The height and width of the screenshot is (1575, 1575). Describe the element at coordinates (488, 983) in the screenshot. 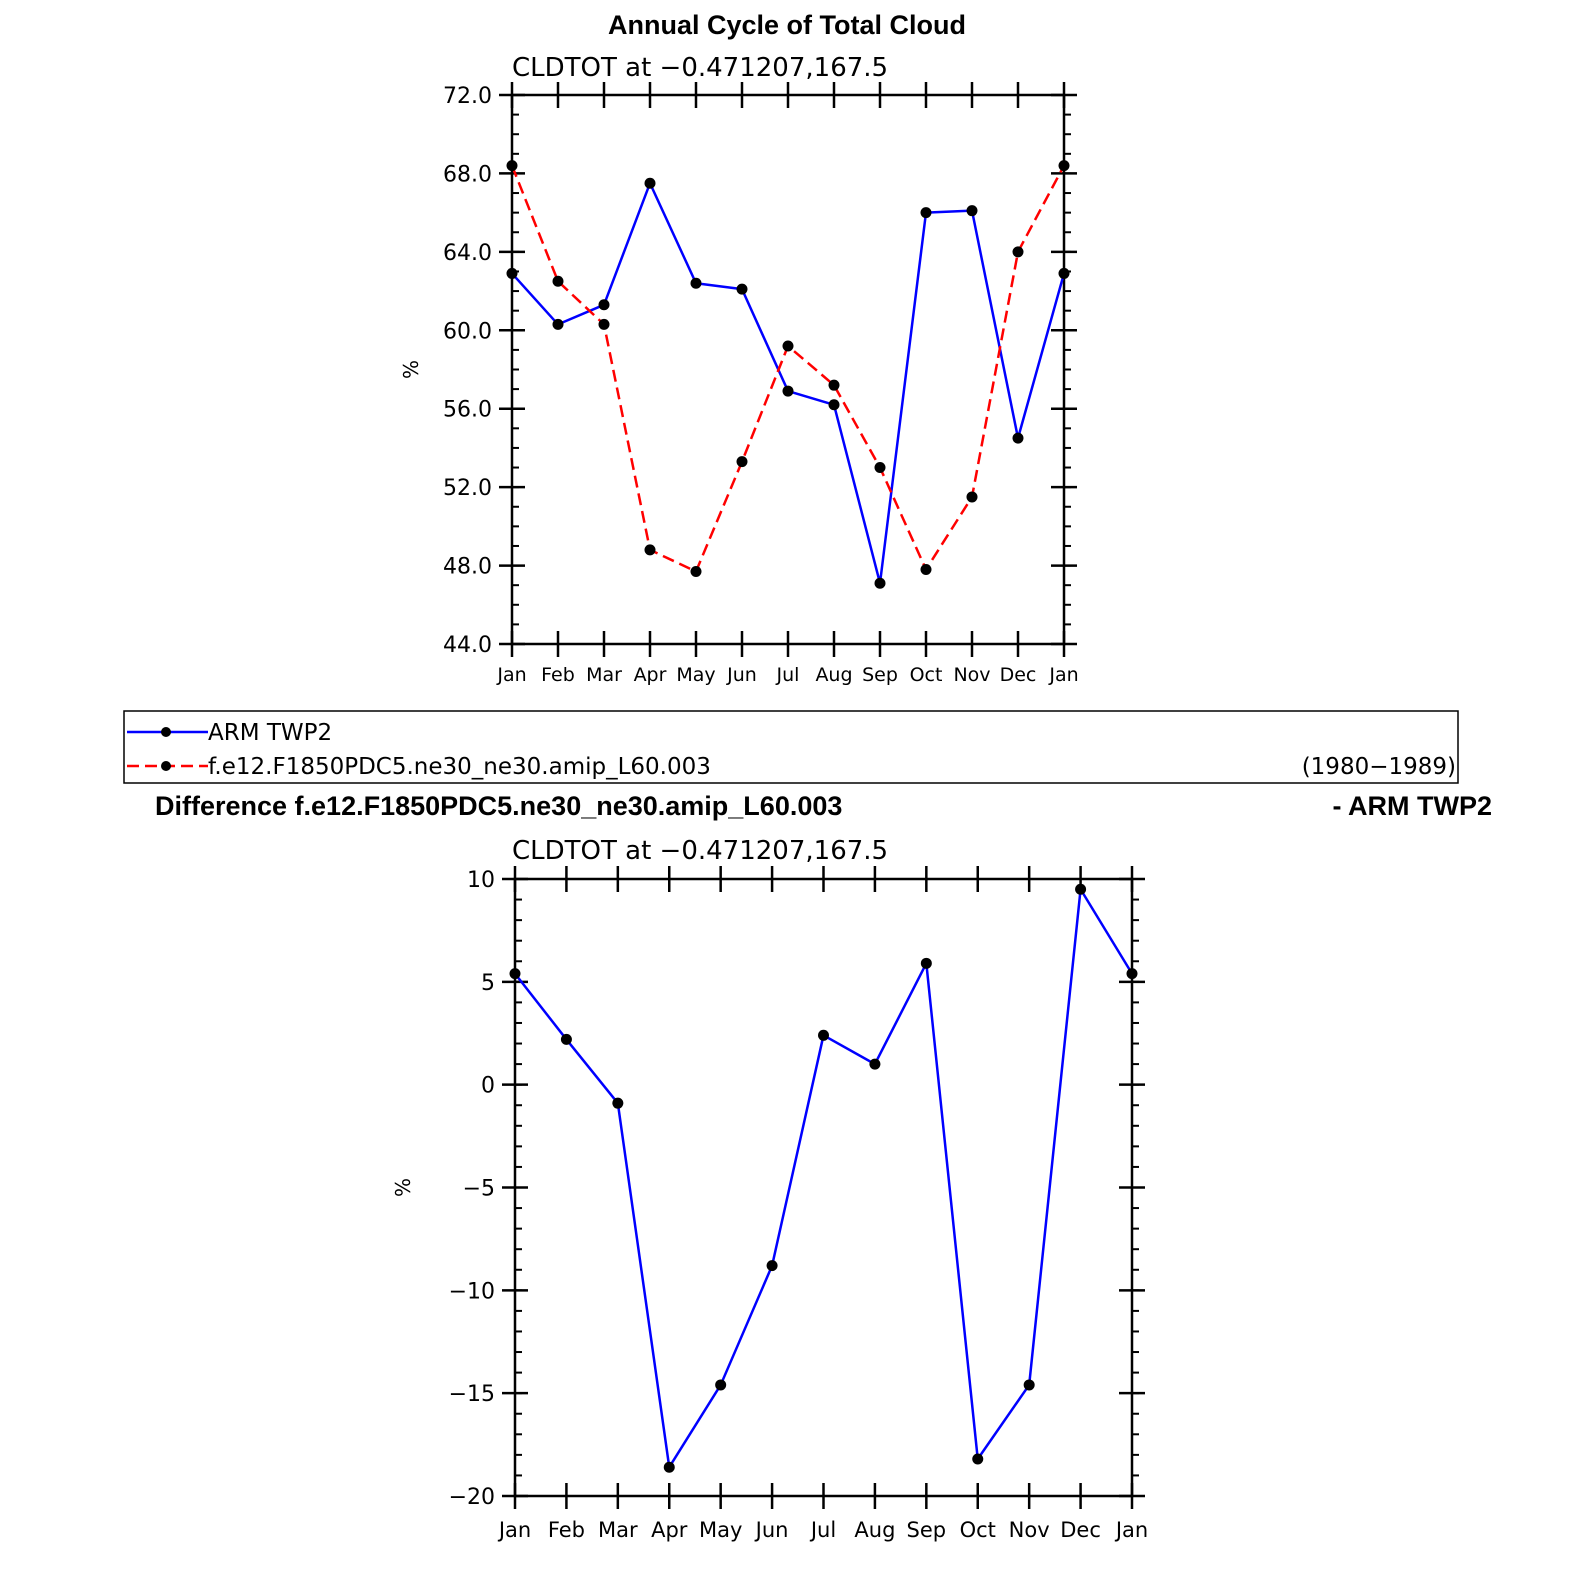

I see `y-tick-label: 5` at that location.